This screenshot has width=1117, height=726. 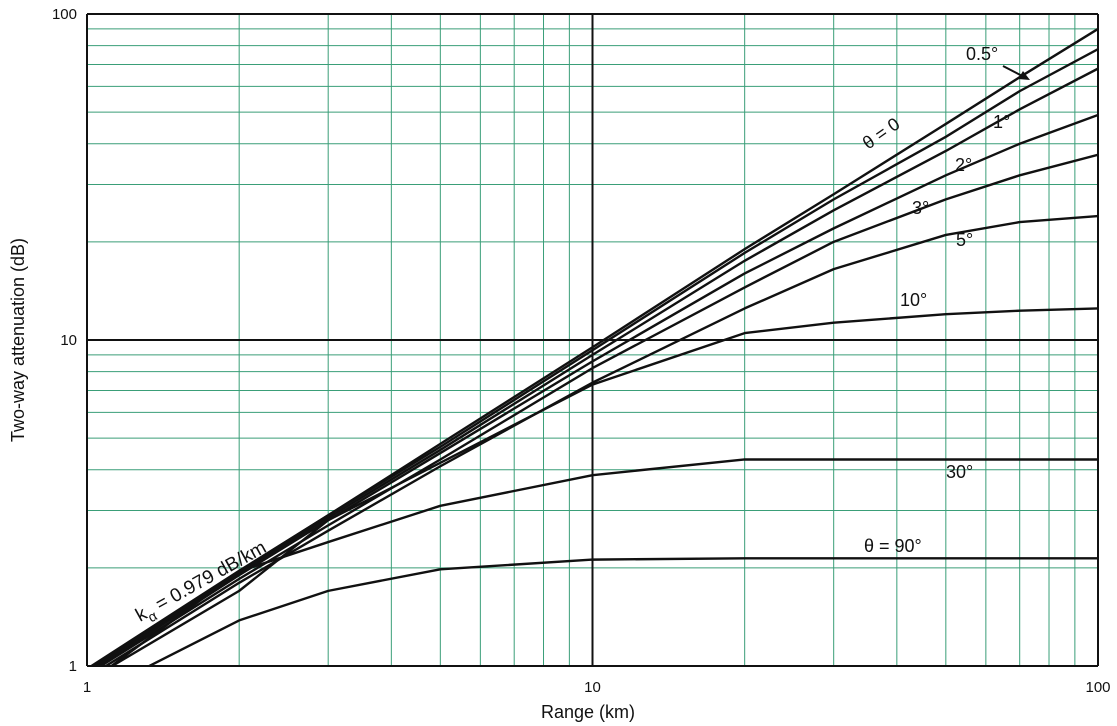 I want to click on x-tick-label: 10, so click(x=592, y=687).